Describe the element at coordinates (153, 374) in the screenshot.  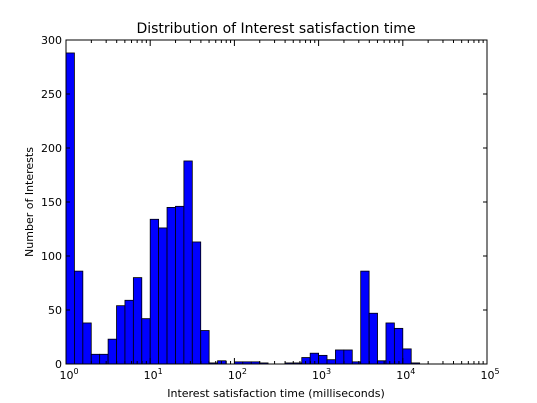
I see `x-tick-label: 10¹` at that location.